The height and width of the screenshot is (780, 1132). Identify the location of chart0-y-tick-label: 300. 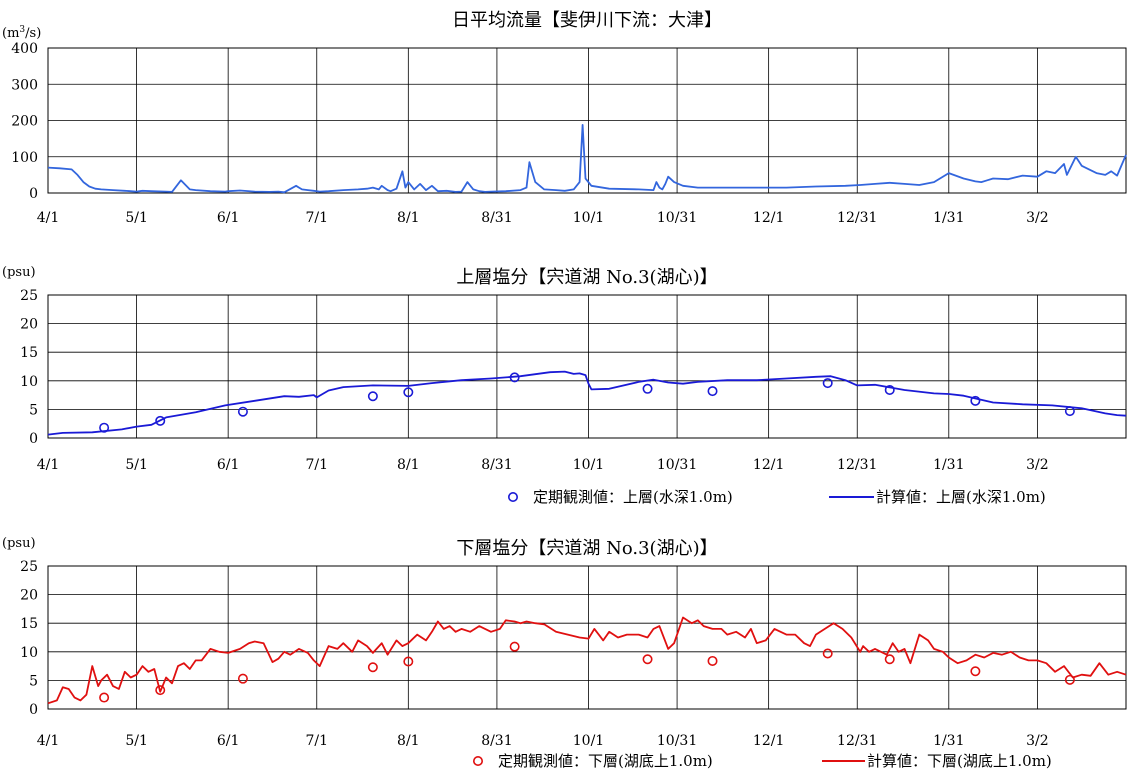
(24, 85).